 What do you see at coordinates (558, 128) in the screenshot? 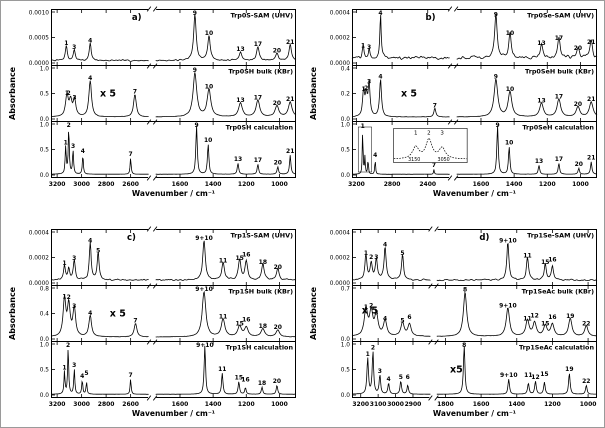
I see `svg-text: Trp0SeH calculation` at bounding box center [558, 128].